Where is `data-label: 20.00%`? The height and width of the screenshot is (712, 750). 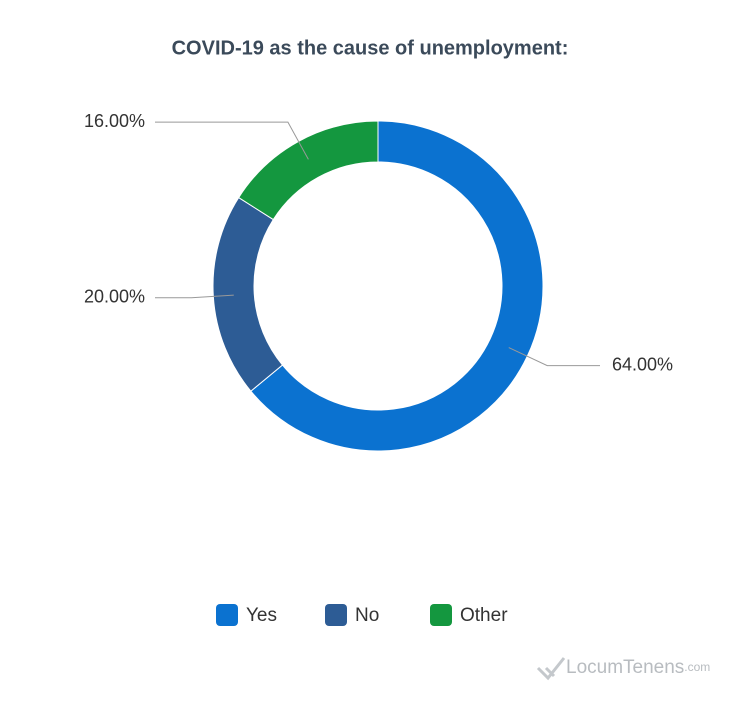 data-label: 20.00% is located at coordinates (114, 296).